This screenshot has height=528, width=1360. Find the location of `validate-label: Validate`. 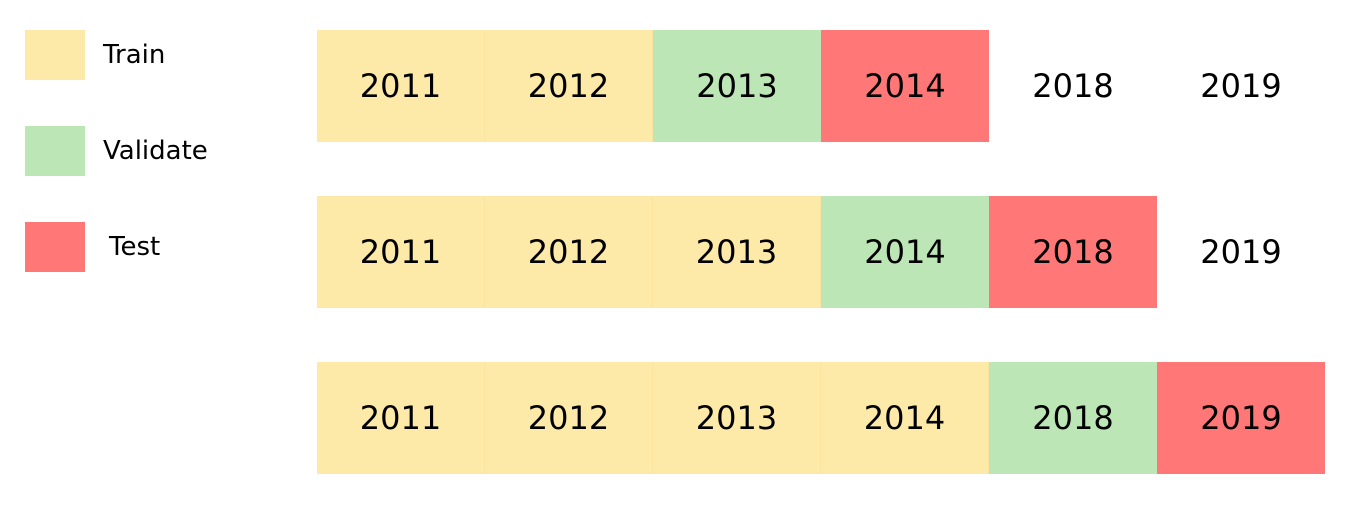

validate-label: Validate is located at coordinates (155, 151).